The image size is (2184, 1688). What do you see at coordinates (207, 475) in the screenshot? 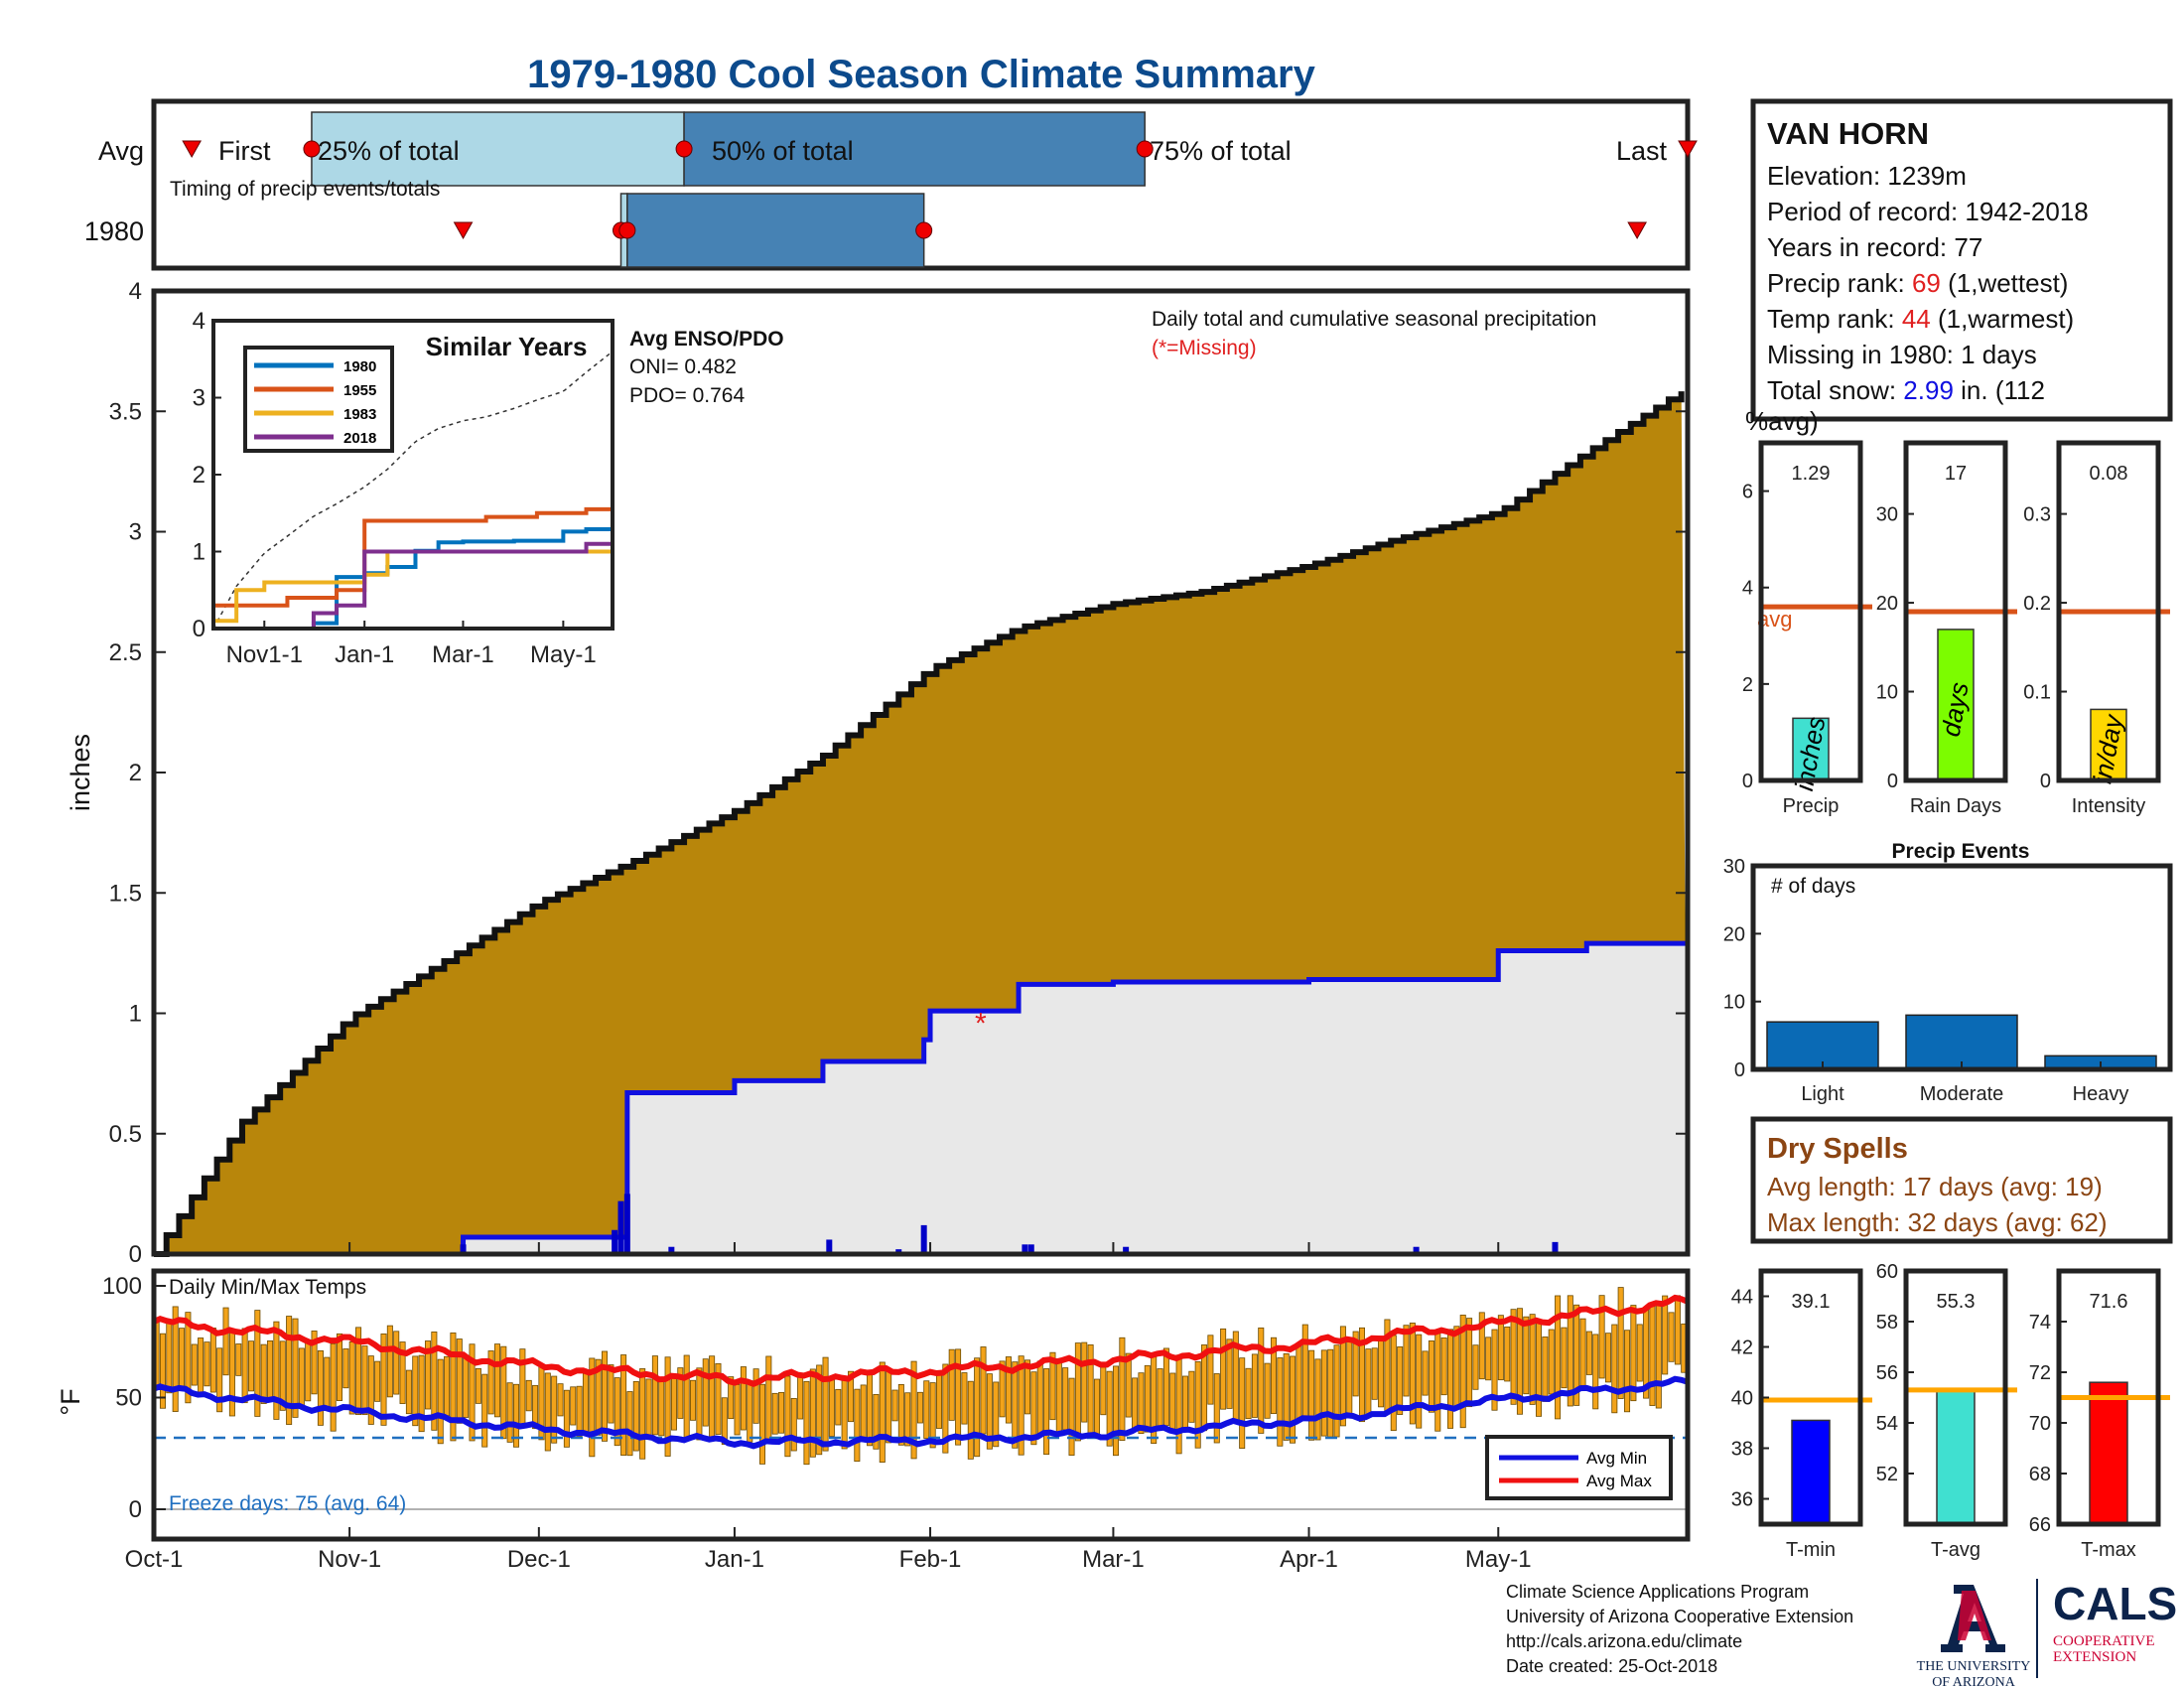
I see `inset-y-ticks: 0 1 2 3 4` at bounding box center [207, 475].